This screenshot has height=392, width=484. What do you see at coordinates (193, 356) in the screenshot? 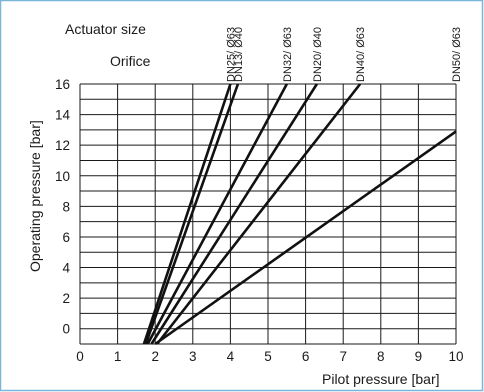
I see `x-tick-label: 3` at bounding box center [193, 356].